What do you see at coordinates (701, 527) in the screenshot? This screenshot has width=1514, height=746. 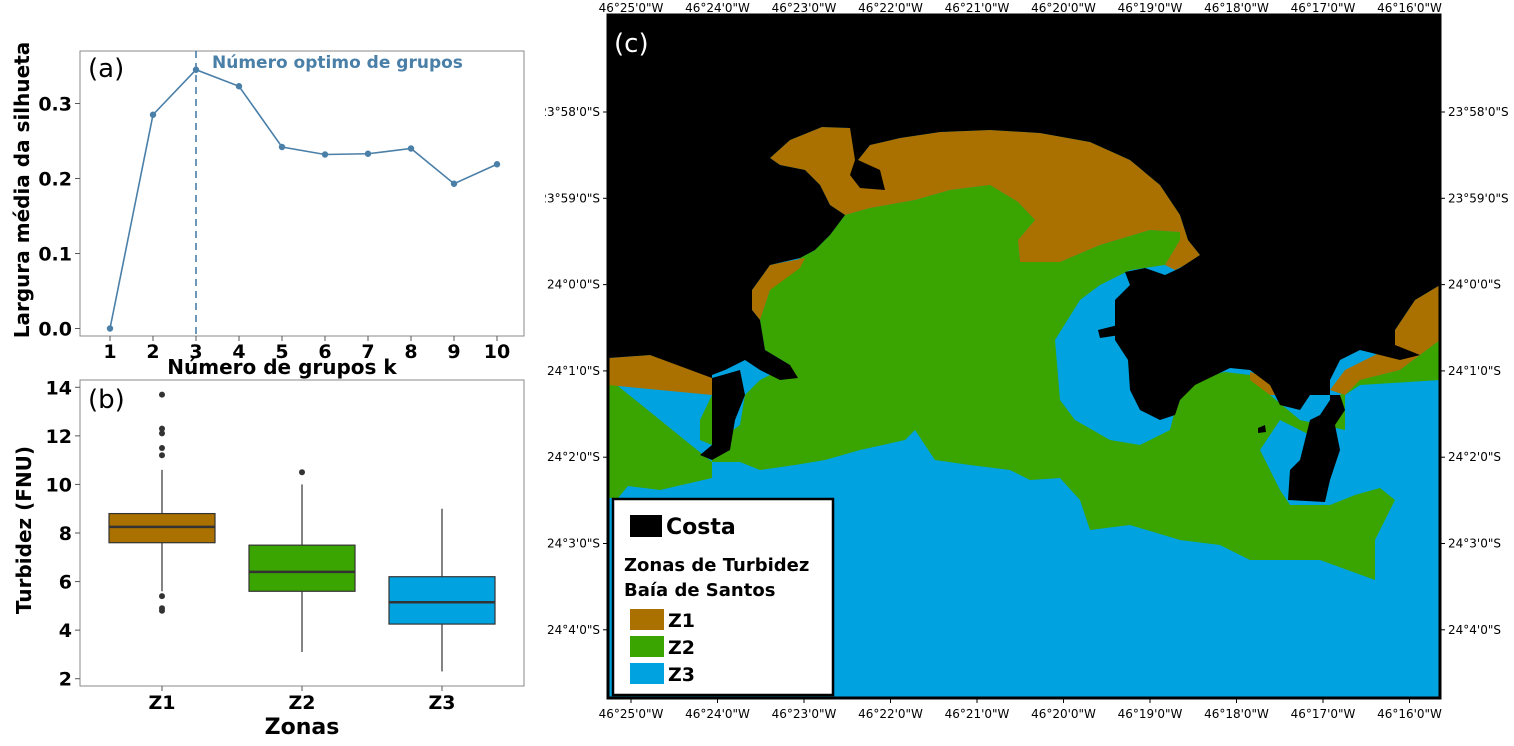 I see `legend-label-costa: Costa` at bounding box center [701, 527].